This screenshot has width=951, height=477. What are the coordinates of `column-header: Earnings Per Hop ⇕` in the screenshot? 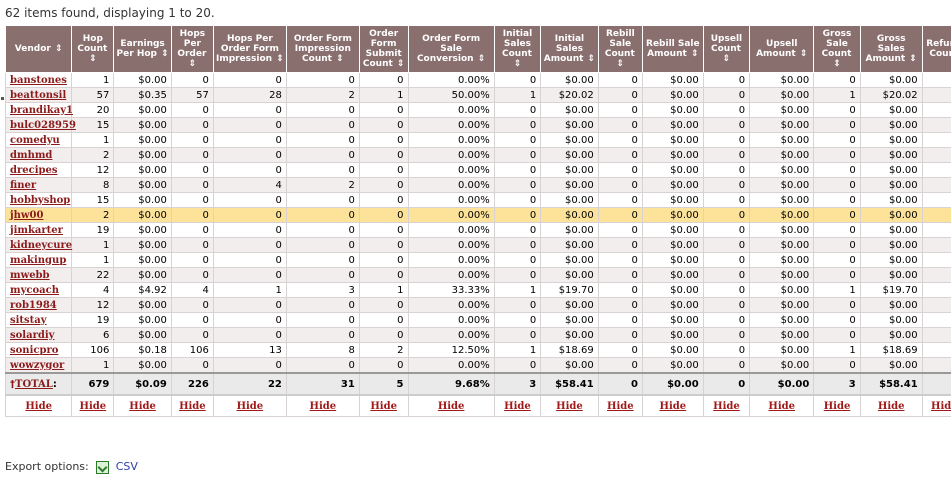 It's located at (142, 49).